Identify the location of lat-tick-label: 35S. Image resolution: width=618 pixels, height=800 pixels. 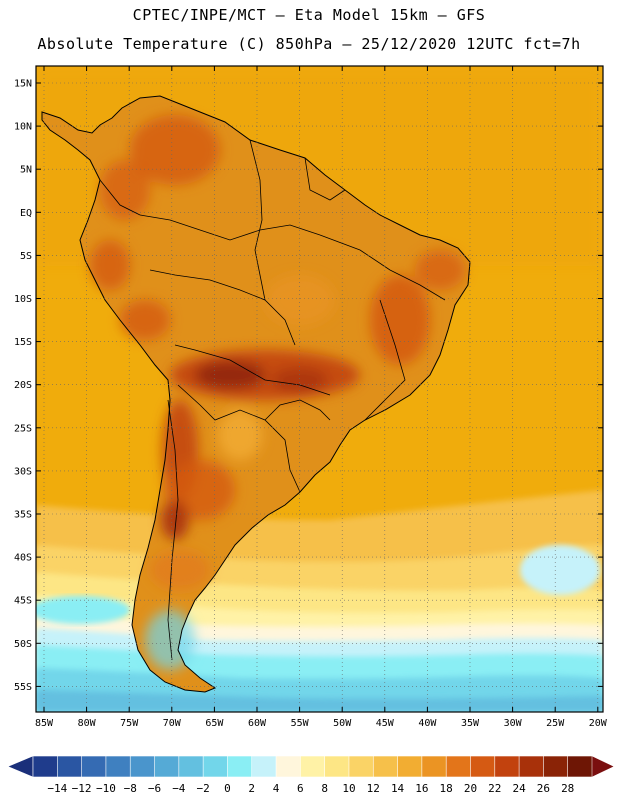
(23, 515).